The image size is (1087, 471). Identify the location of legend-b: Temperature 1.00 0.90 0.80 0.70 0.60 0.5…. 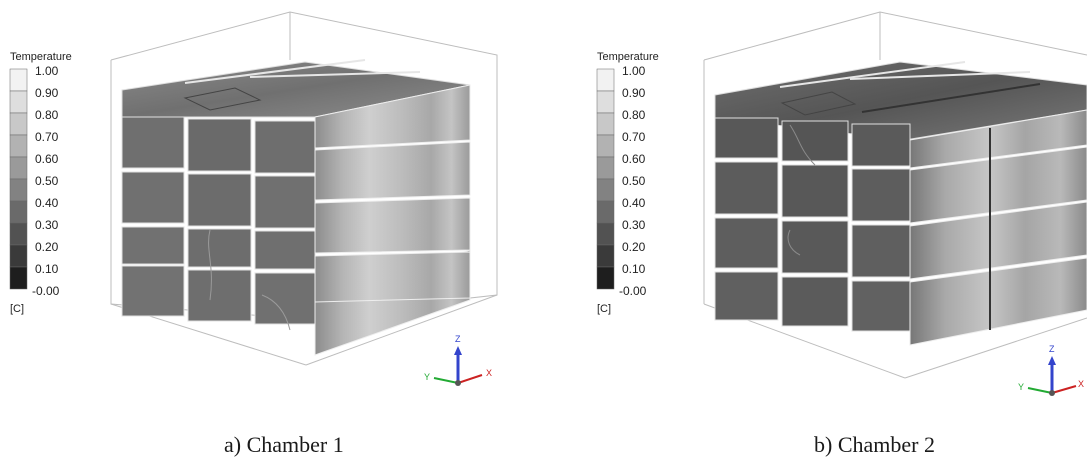
(627, 183).